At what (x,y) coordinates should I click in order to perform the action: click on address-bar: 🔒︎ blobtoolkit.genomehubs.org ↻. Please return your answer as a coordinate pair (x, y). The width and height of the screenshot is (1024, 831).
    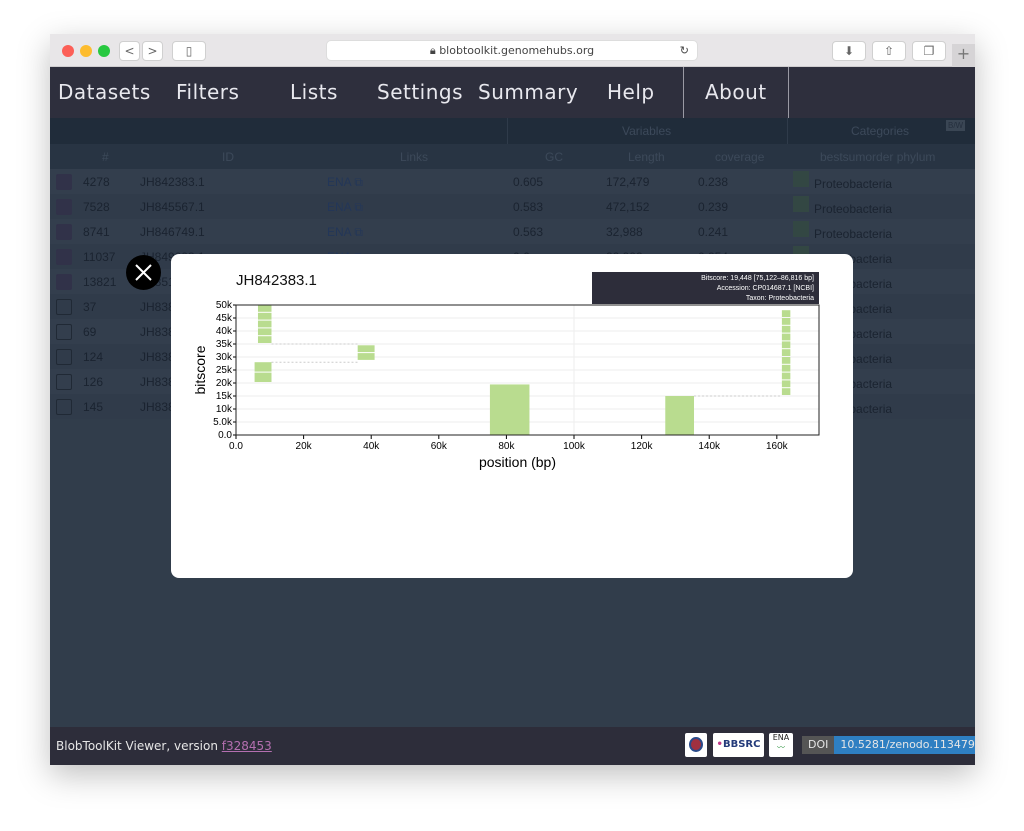
    Looking at the image, I should click on (512, 50).